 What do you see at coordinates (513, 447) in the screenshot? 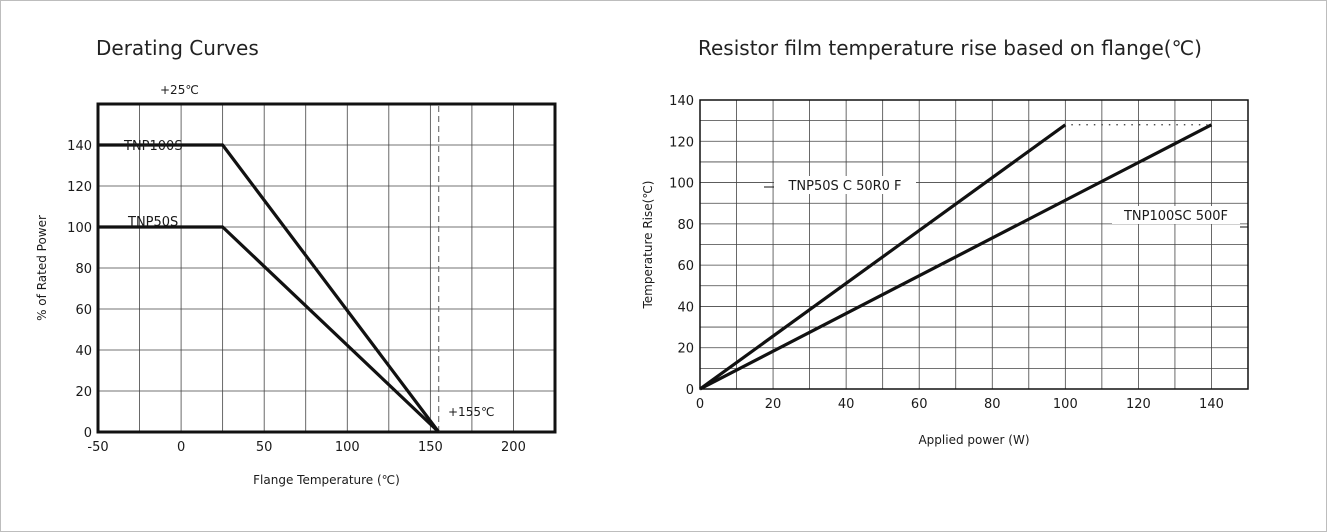
I see `chart1-x-tick-label: 200` at bounding box center [513, 447].